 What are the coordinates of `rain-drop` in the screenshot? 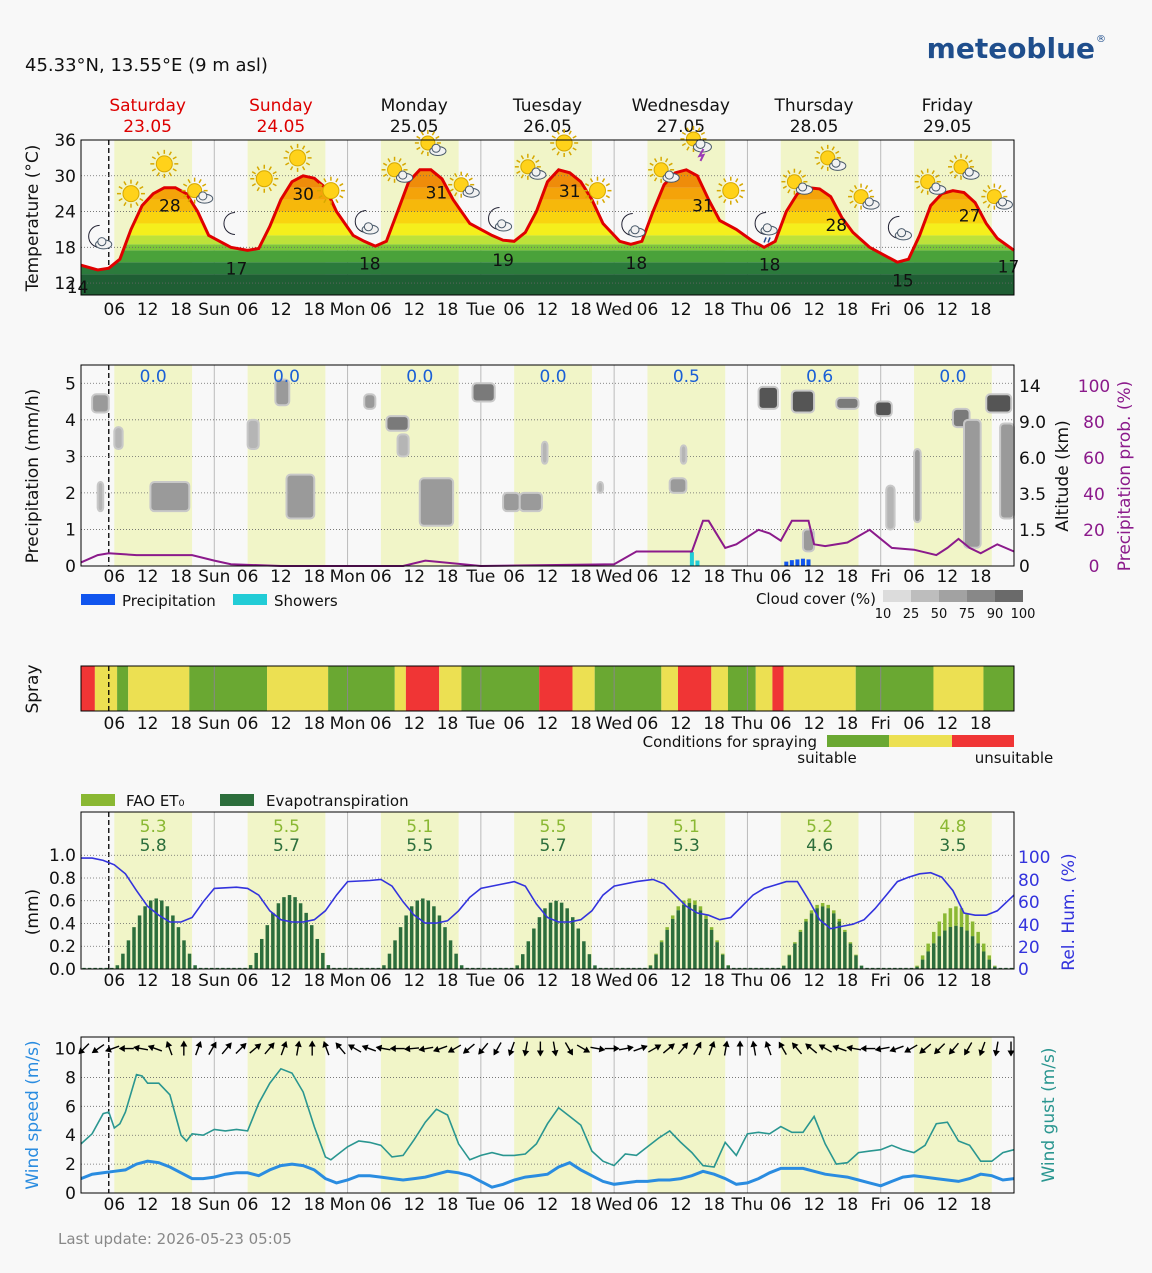 It's located at (769, 239).